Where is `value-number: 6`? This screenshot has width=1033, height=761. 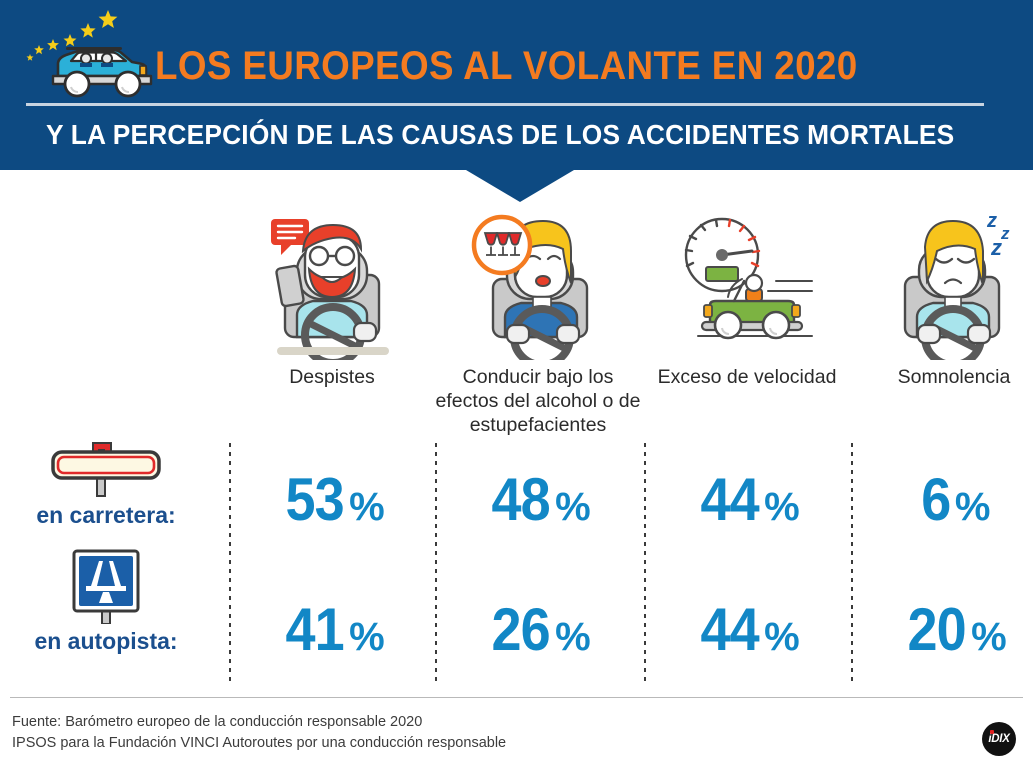 value-number: 6 is located at coordinates (935, 499).